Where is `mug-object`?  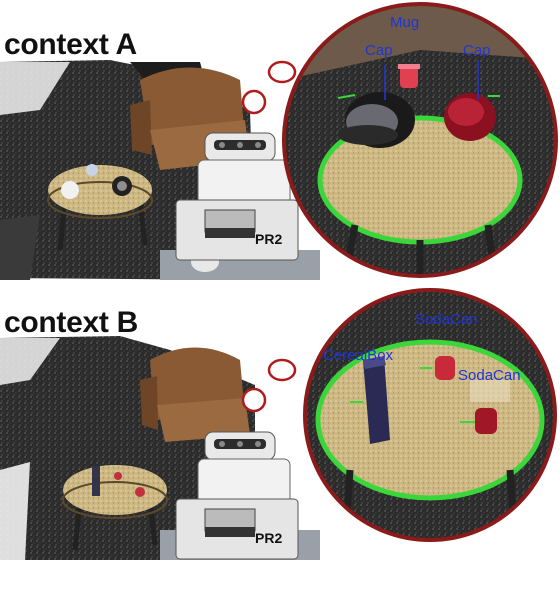 mug-object is located at coordinates (409, 76).